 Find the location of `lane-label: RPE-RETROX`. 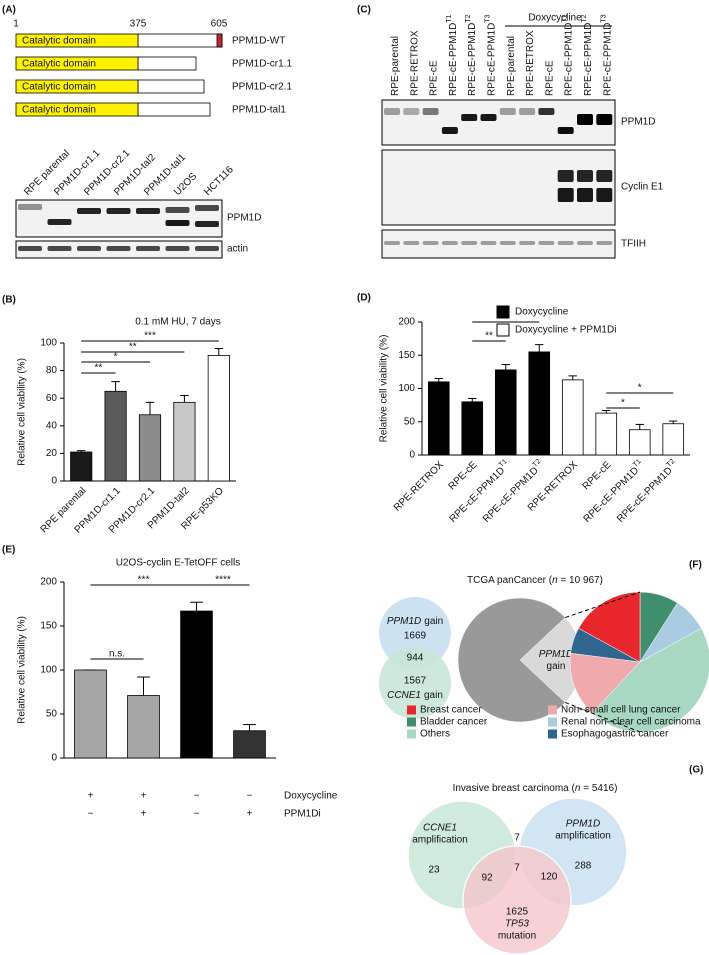

lane-label: RPE-RETROX is located at coordinates (530, 63).